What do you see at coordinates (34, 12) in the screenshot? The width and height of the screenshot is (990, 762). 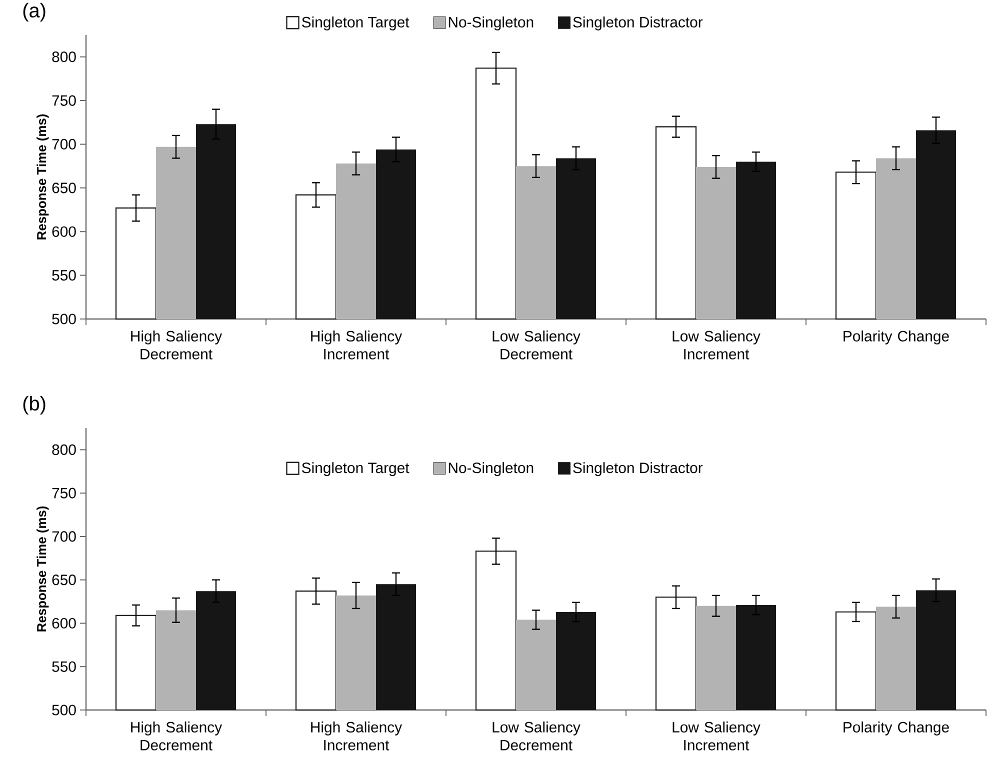 I see `chart-title: (a)` at bounding box center [34, 12].